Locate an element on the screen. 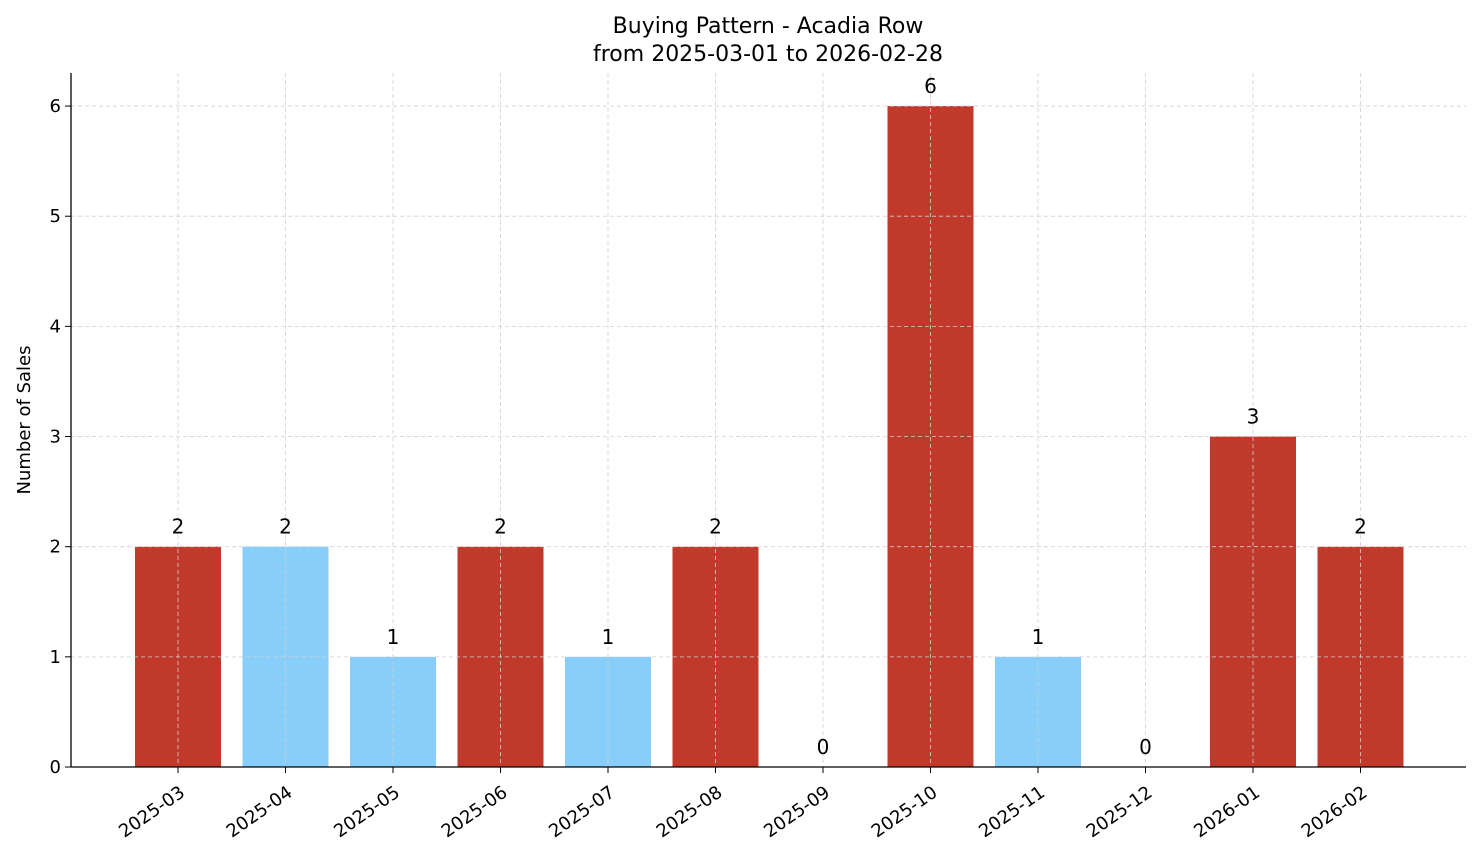 The image size is (1481, 863). y-tick-label: 2 is located at coordinates (55, 547).